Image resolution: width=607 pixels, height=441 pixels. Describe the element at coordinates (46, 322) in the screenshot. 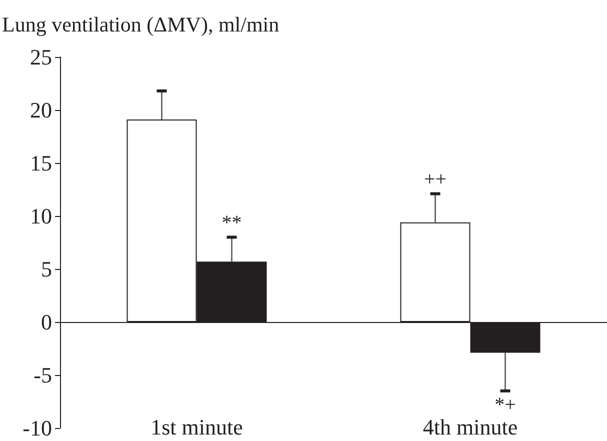

I see `y-tick-label: 0` at that location.